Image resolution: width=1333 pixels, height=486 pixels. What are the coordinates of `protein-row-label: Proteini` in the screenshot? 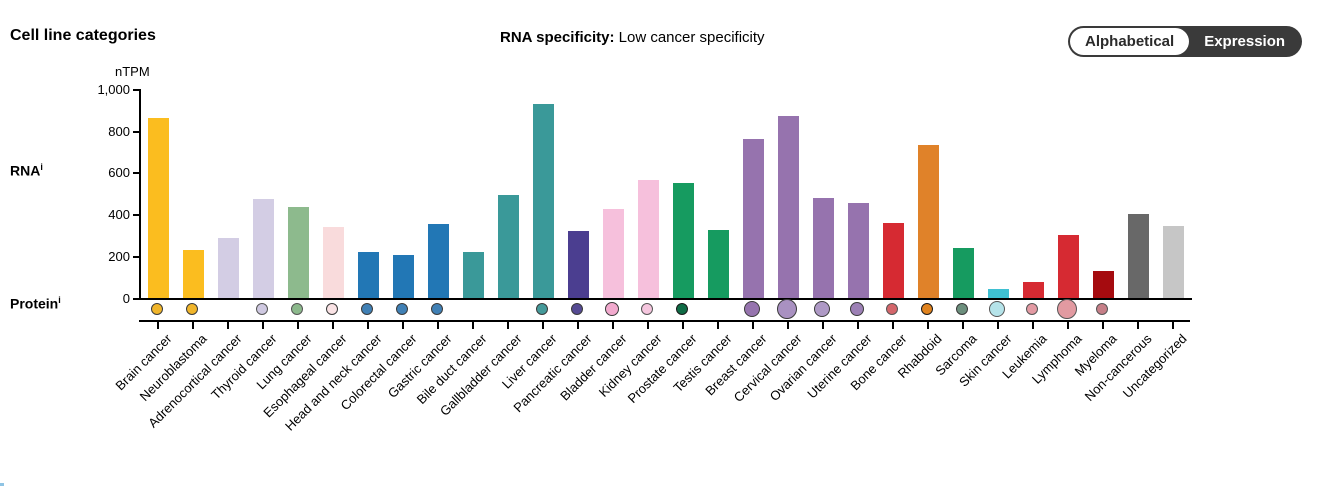 It's located at (35, 303).